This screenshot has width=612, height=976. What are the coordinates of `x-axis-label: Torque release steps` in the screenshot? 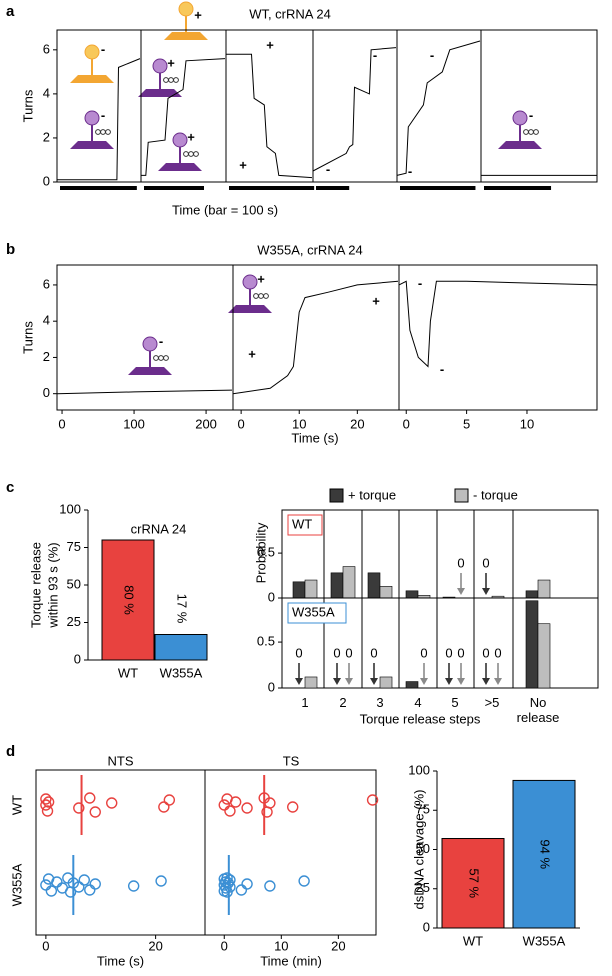 It's located at (420, 718).